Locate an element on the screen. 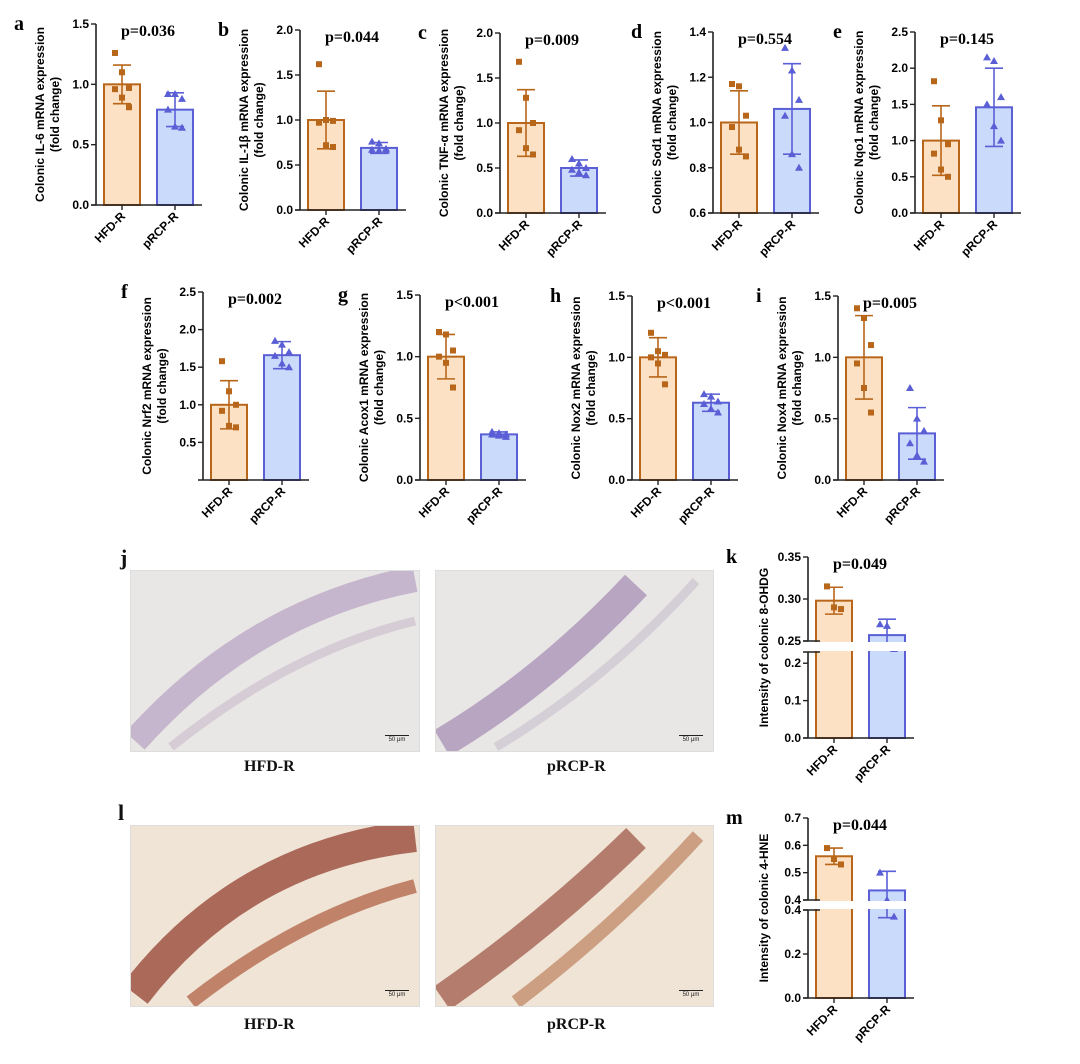  y-axis-label: Colonic TNF-α mRNA expression is located at coordinates (444, 123).